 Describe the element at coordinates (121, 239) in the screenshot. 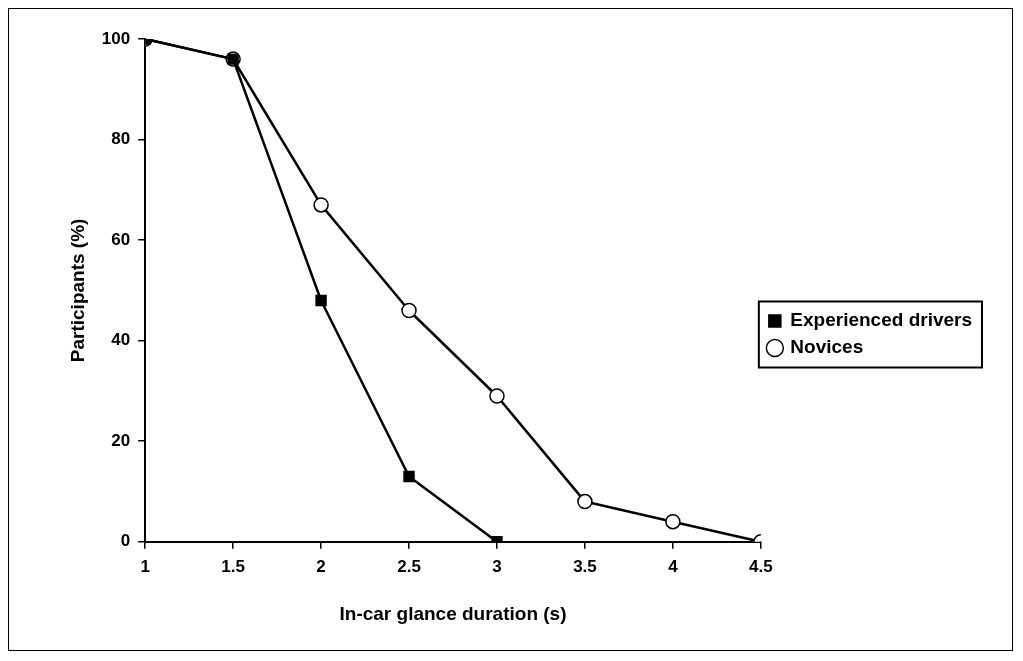

I see `y-tick-label: 60` at that location.